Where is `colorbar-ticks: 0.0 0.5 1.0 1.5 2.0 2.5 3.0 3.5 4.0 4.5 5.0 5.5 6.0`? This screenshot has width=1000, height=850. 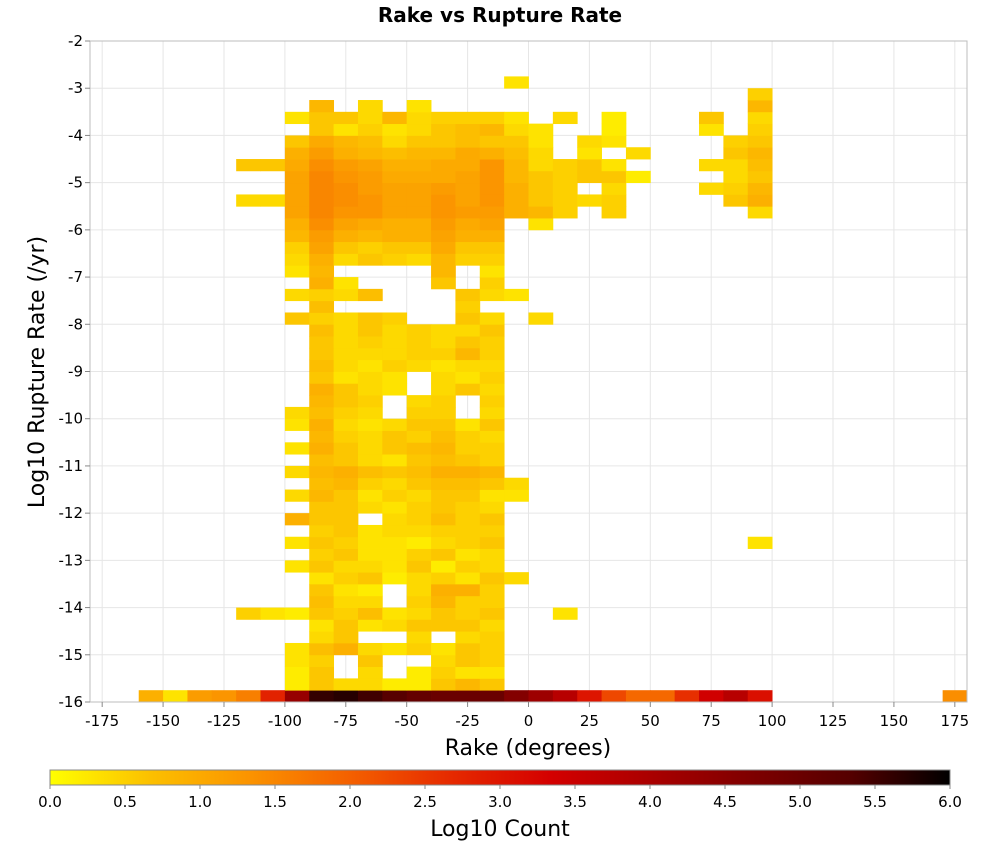
colorbar-ticks: 0.0 0.5 1.0 1.5 2.0 2.5 3.0 3.5 4.0 4.5 5.0 5.5 6.0 is located at coordinates (500, 798).